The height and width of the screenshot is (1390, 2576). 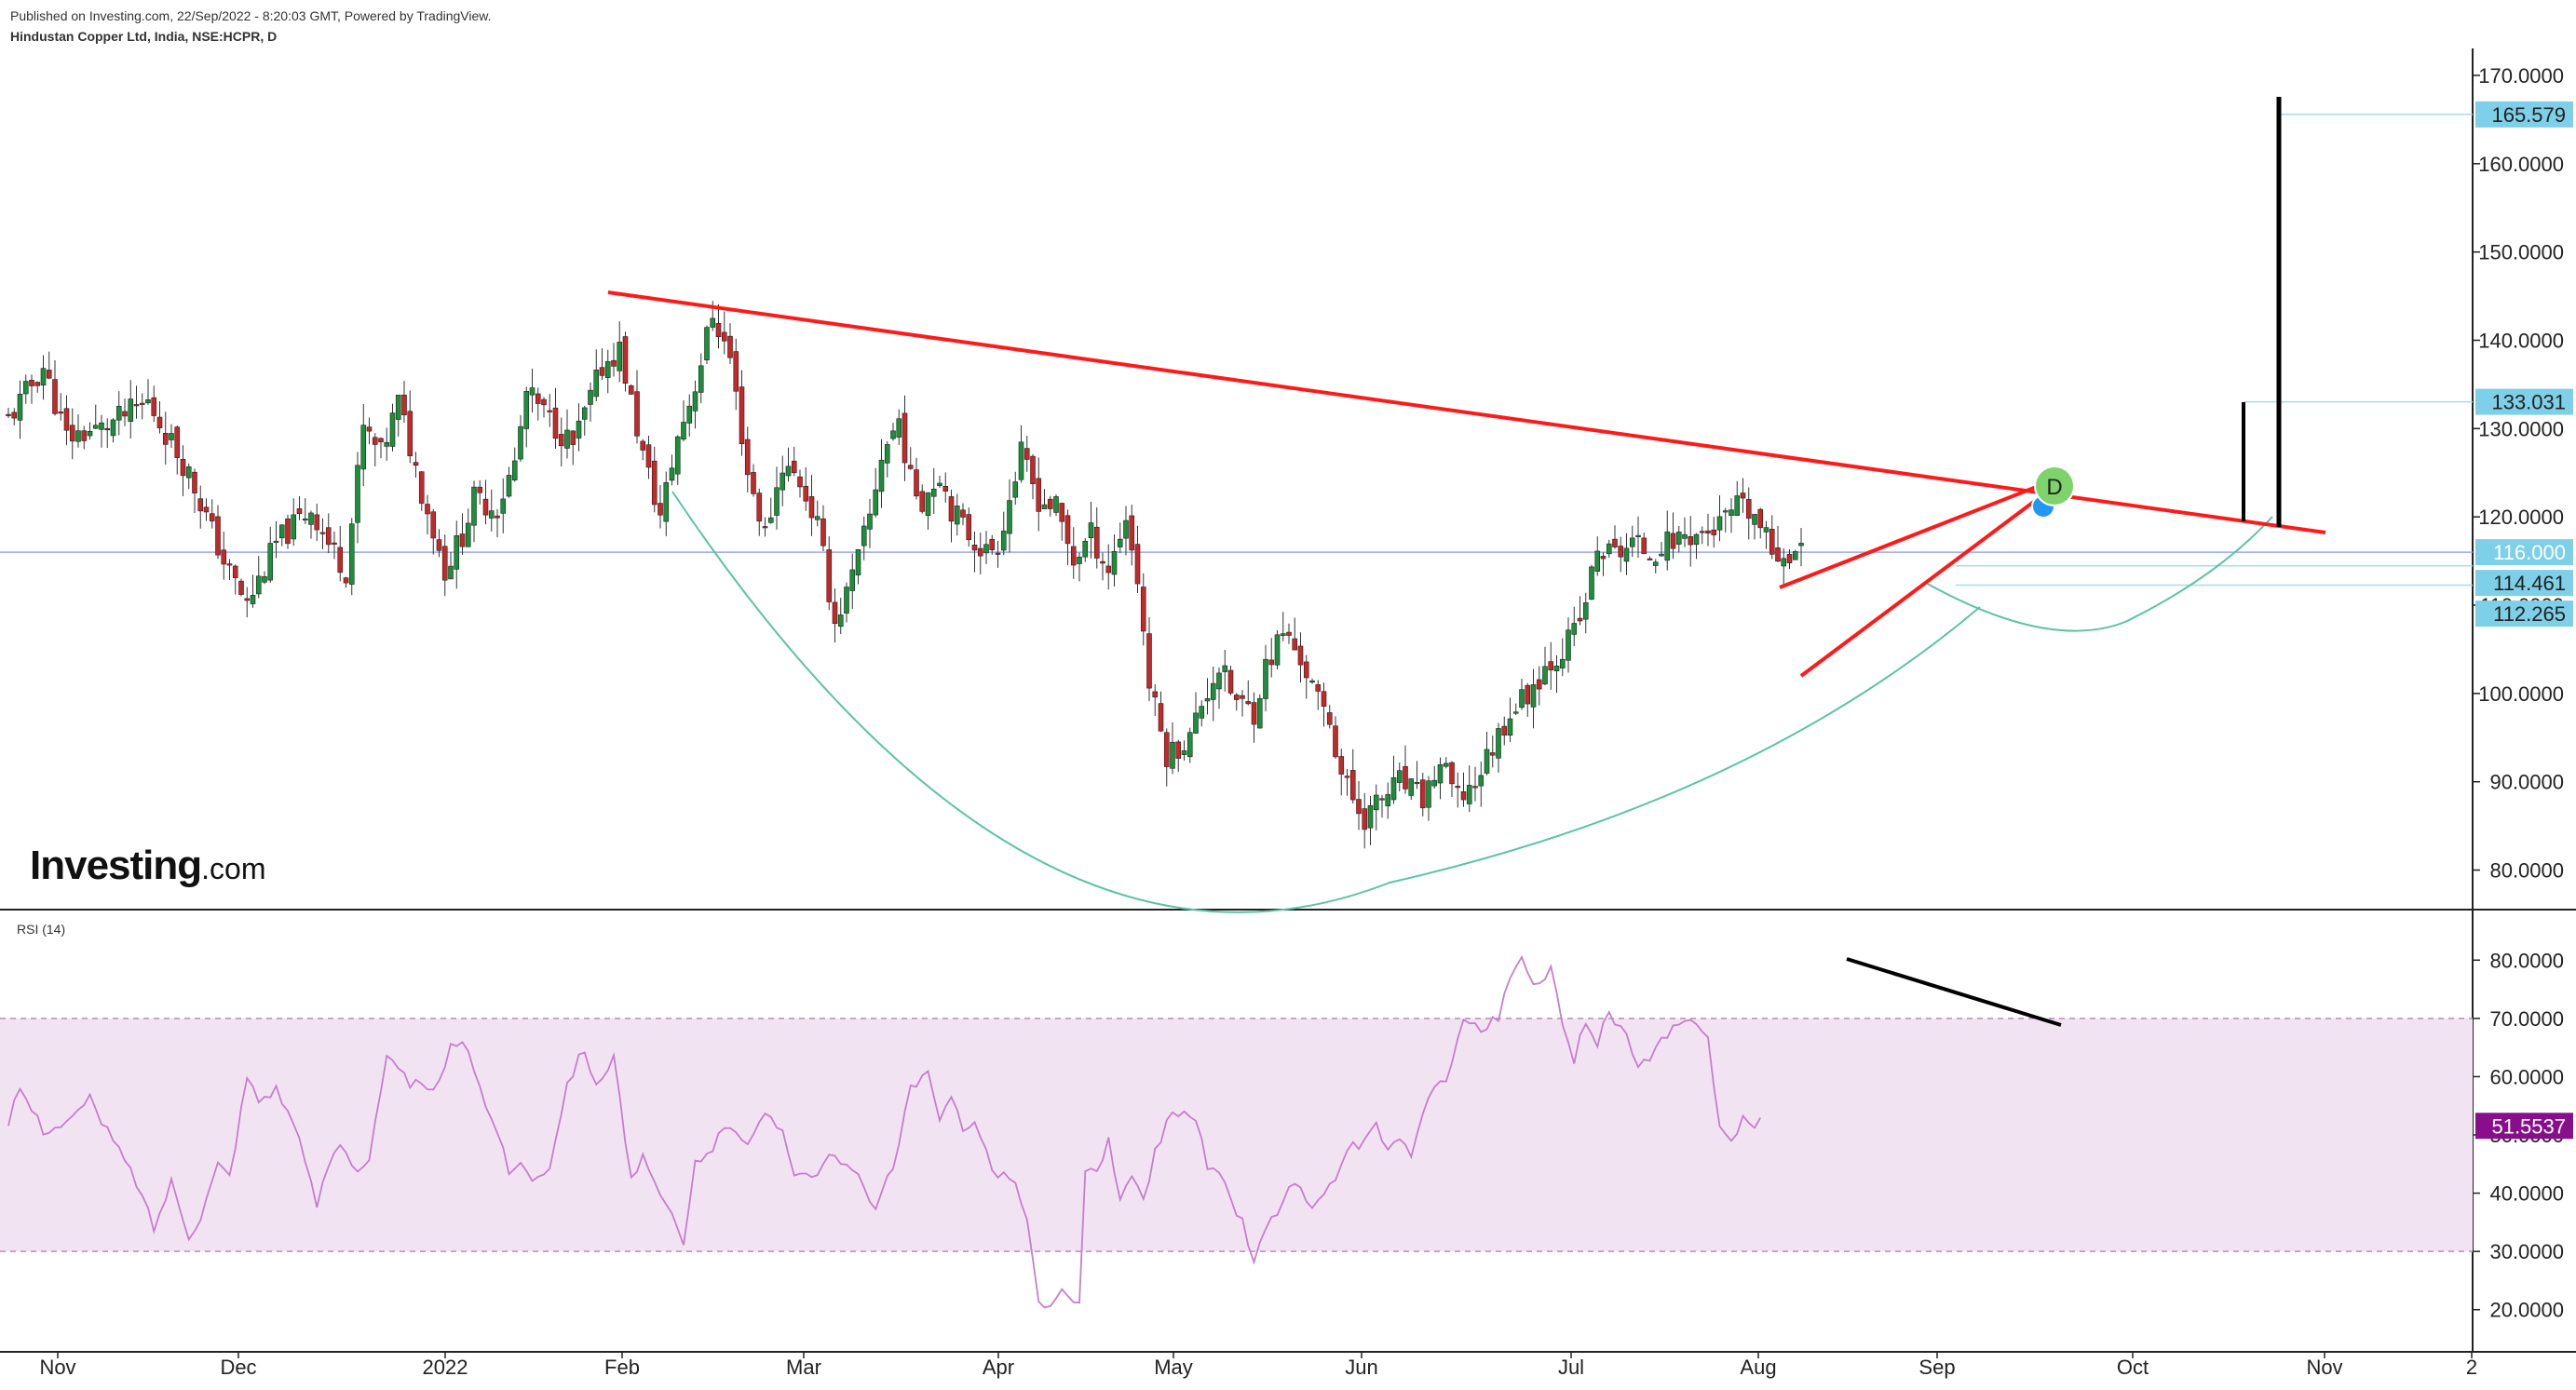 I want to click on handle-arc, so click(x=2098, y=574).